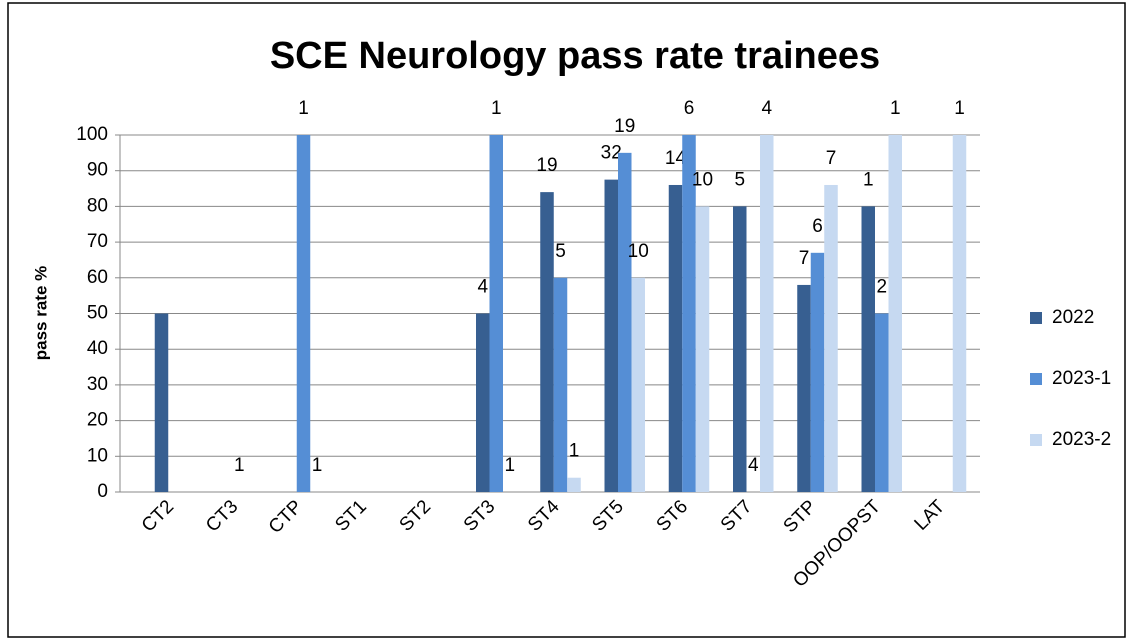 This screenshot has height=641, width=1133. What do you see at coordinates (1081, 378) in the screenshot?
I see `legend-label: 2023-1` at bounding box center [1081, 378].